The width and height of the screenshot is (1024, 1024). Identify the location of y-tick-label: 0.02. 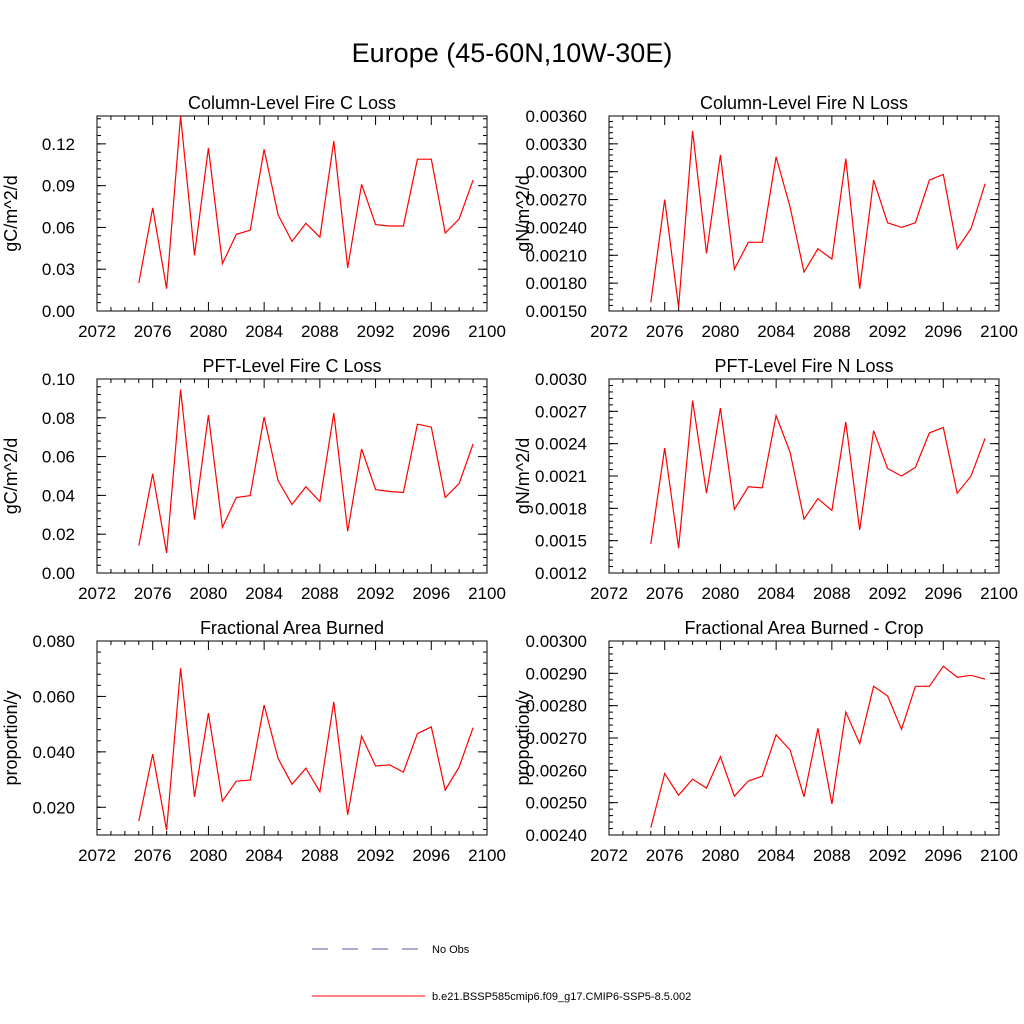
(58, 534).